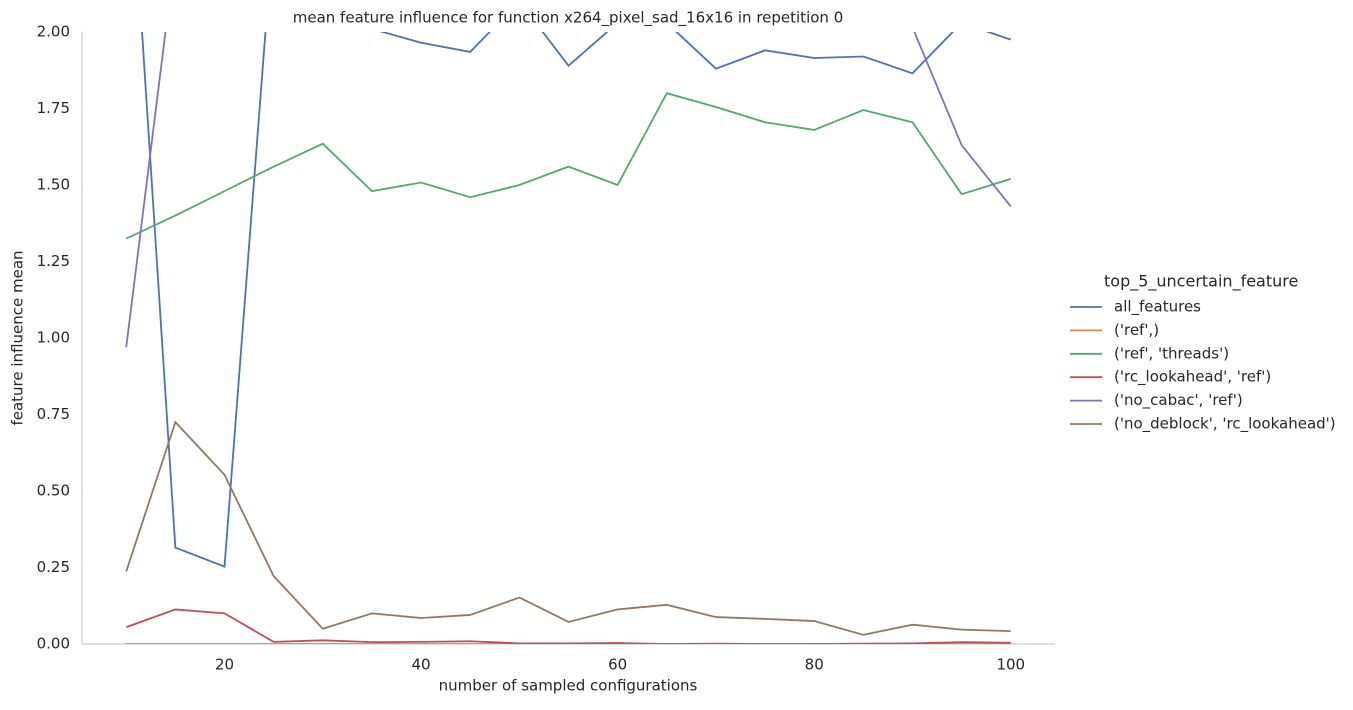 The image size is (1353, 710). What do you see at coordinates (1171, 353) in the screenshot?
I see `legend-label: ('ref', 'threads')` at bounding box center [1171, 353].